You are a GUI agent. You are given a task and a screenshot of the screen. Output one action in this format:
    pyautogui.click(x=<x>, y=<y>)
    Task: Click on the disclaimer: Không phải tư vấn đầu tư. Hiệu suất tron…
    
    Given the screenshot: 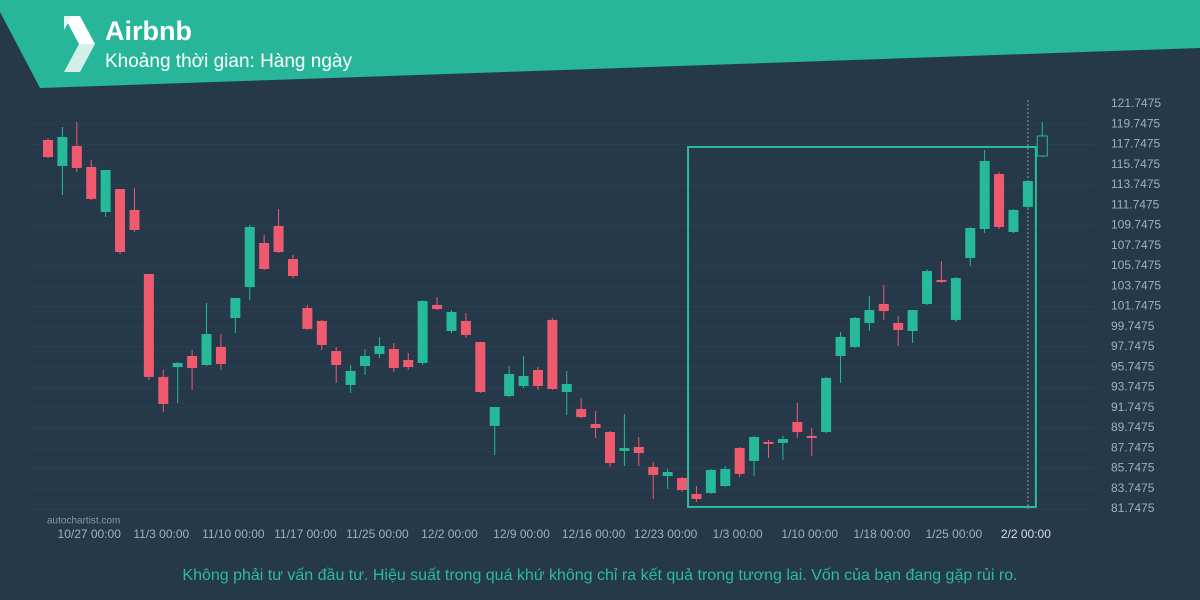 What is the action you would take?
    pyautogui.click(x=599, y=575)
    